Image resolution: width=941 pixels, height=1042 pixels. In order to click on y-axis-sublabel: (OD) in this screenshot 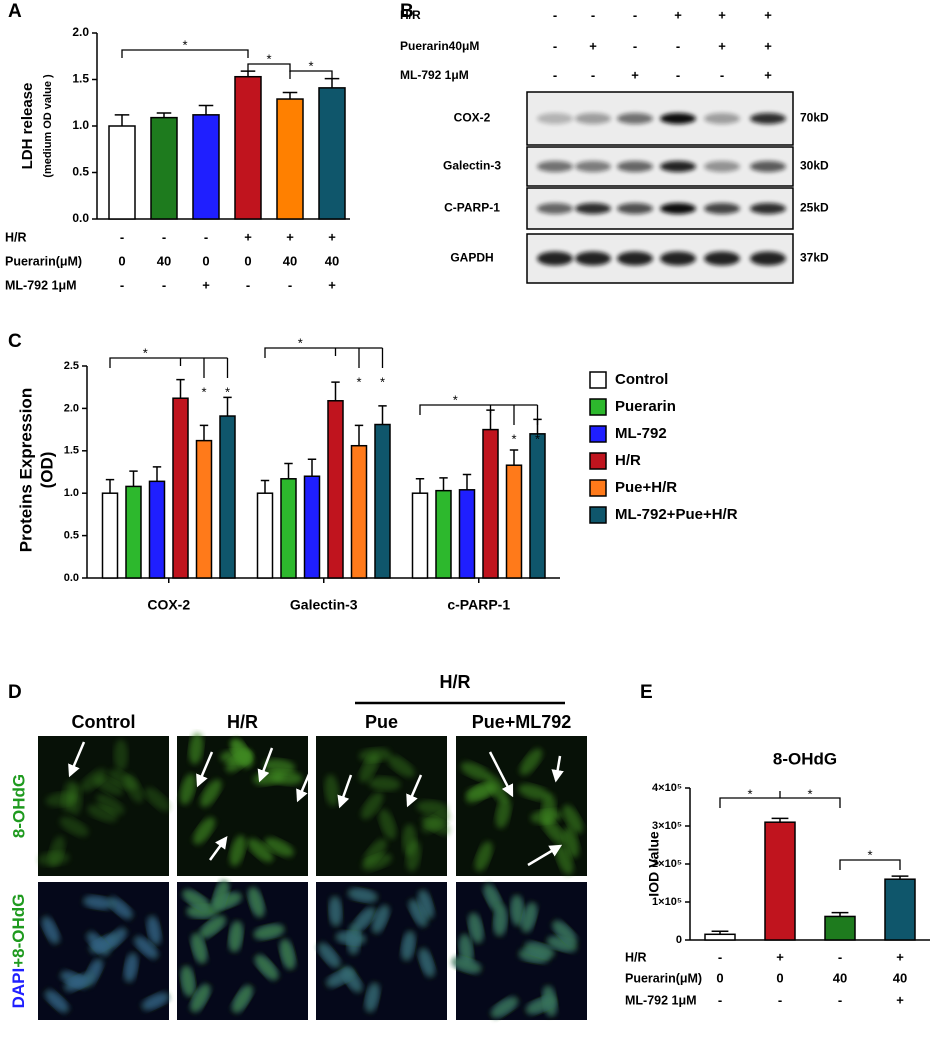, I will do `click(46, 470)`.